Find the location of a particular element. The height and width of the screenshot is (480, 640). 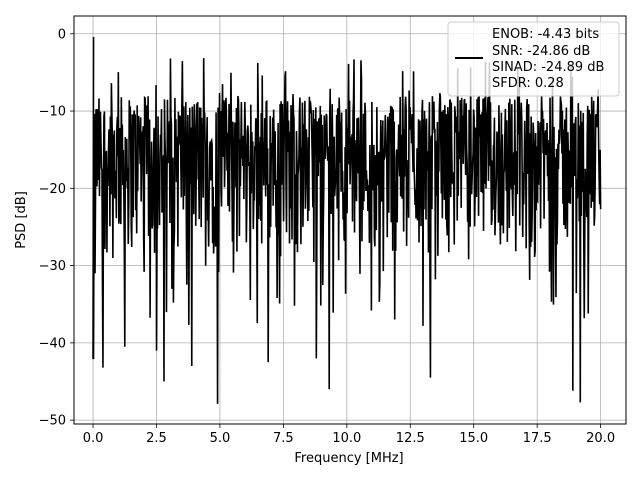

y-tick-label: −50 is located at coordinates (52, 421).